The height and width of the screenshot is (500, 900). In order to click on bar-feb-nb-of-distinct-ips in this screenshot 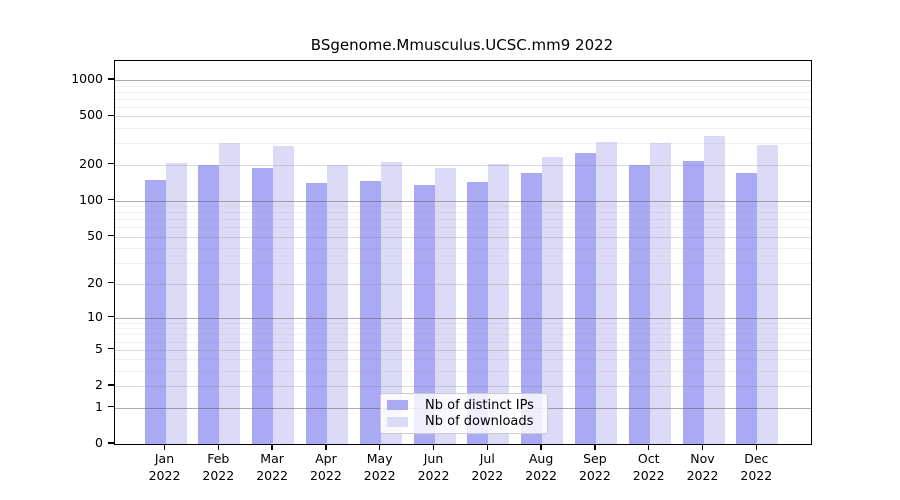, I will do `click(209, 304)`.